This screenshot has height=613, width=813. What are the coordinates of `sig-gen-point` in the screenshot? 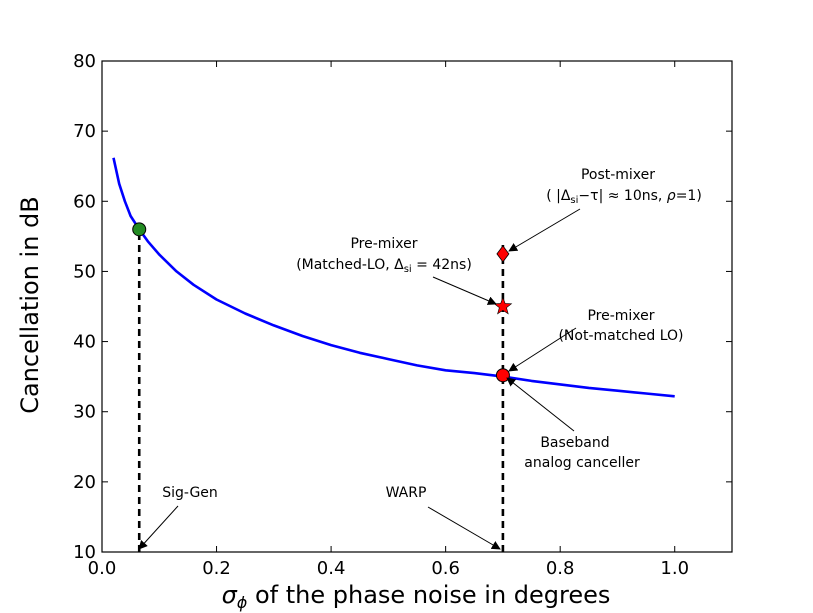 It's located at (139, 229).